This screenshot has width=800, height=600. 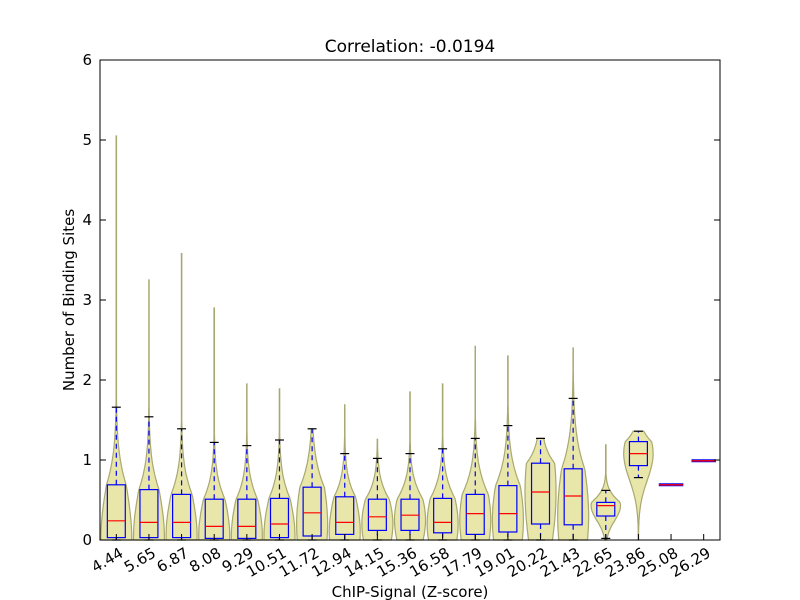 What do you see at coordinates (410, 47) in the screenshot?
I see `chart-title: Correlation: -0.0194` at bounding box center [410, 47].